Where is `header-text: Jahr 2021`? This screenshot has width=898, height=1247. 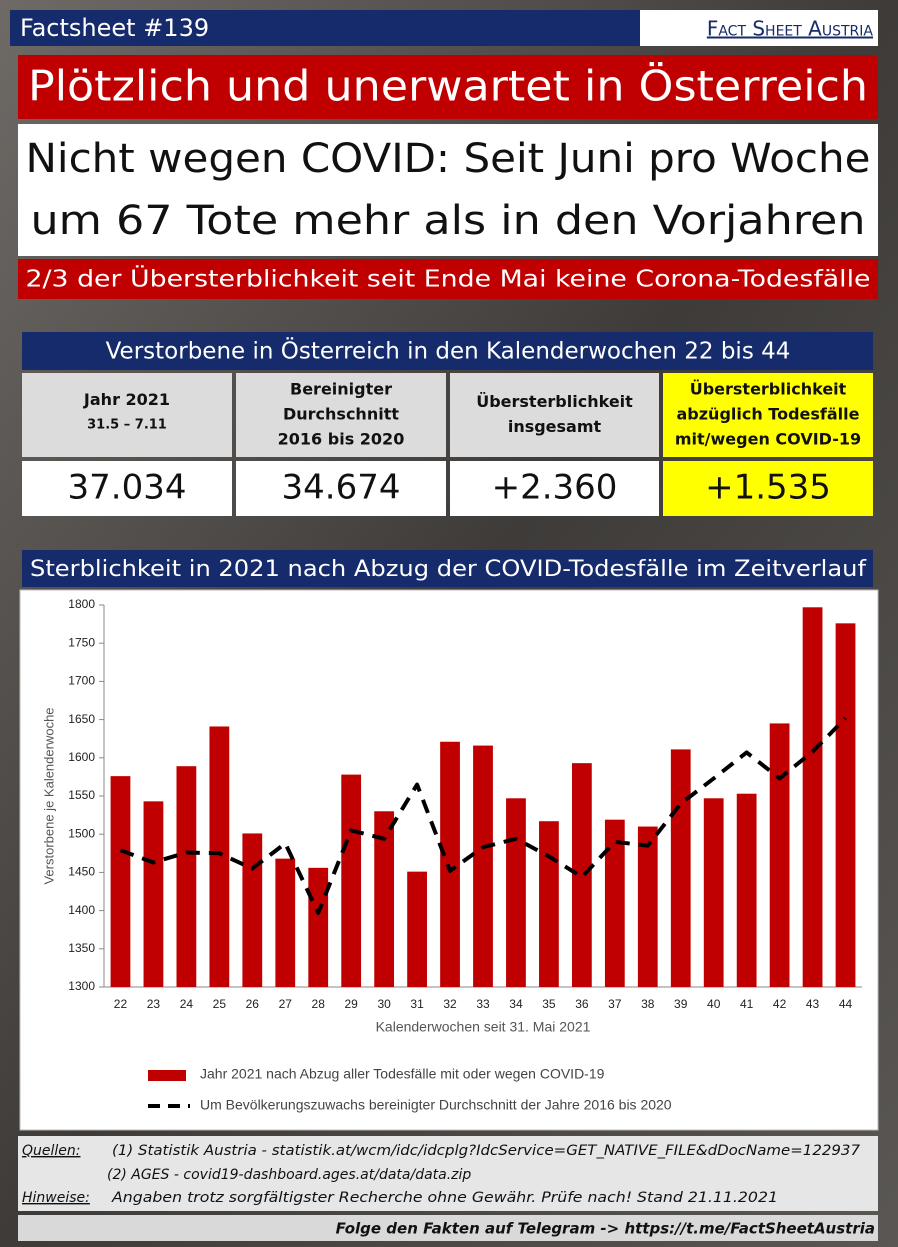 header-text: Jahr 2021 is located at coordinates (126, 399).